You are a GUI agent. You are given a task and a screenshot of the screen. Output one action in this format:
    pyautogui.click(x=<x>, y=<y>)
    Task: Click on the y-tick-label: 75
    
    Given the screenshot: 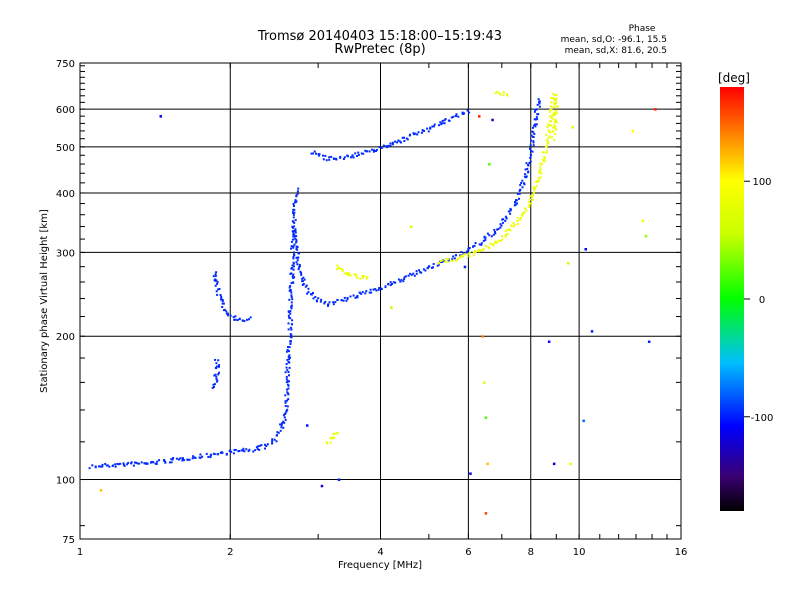 What is the action you would take?
    pyautogui.click(x=68, y=540)
    